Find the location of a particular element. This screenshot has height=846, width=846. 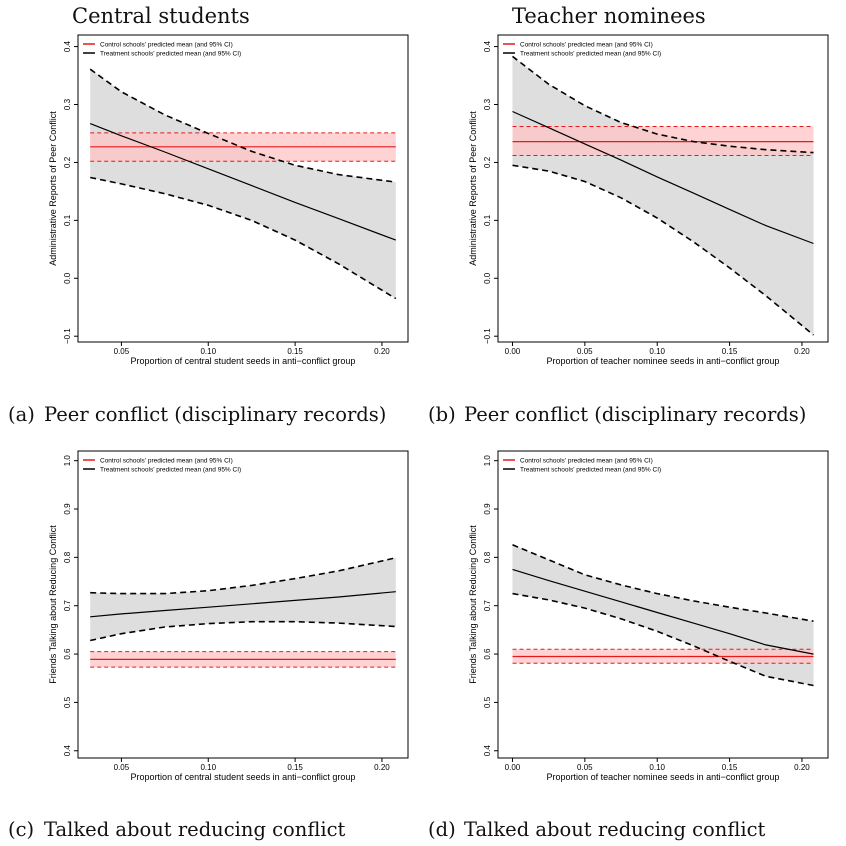

caption-a: (a) Peer conflict (disciplinary records) is located at coordinates (197, 414).